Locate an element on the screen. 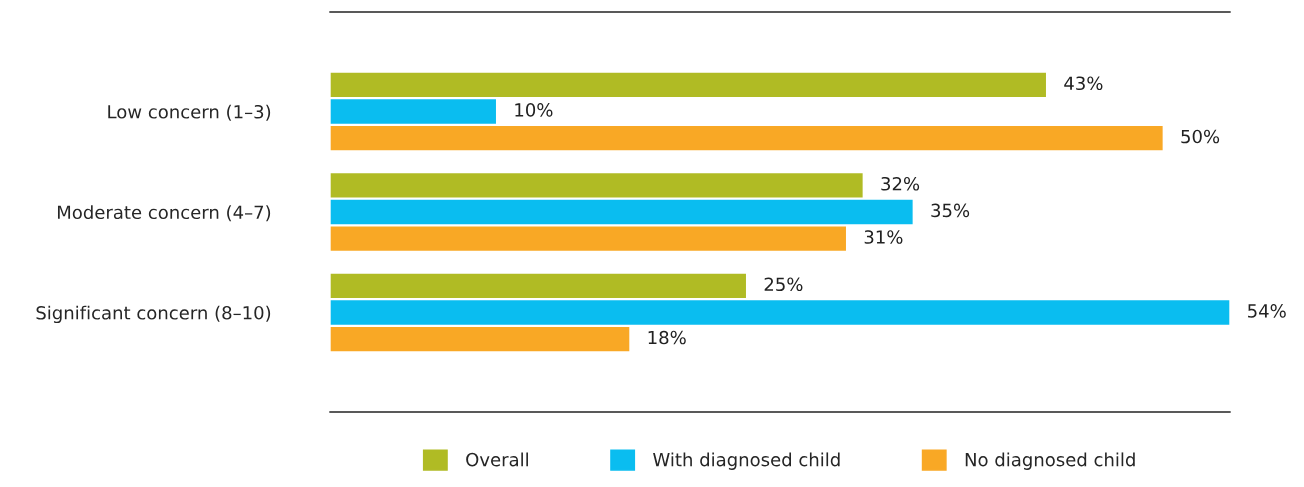 Image resolution: width=1304 pixels, height=487 pixels. legend-label: Overall is located at coordinates (497, 459).